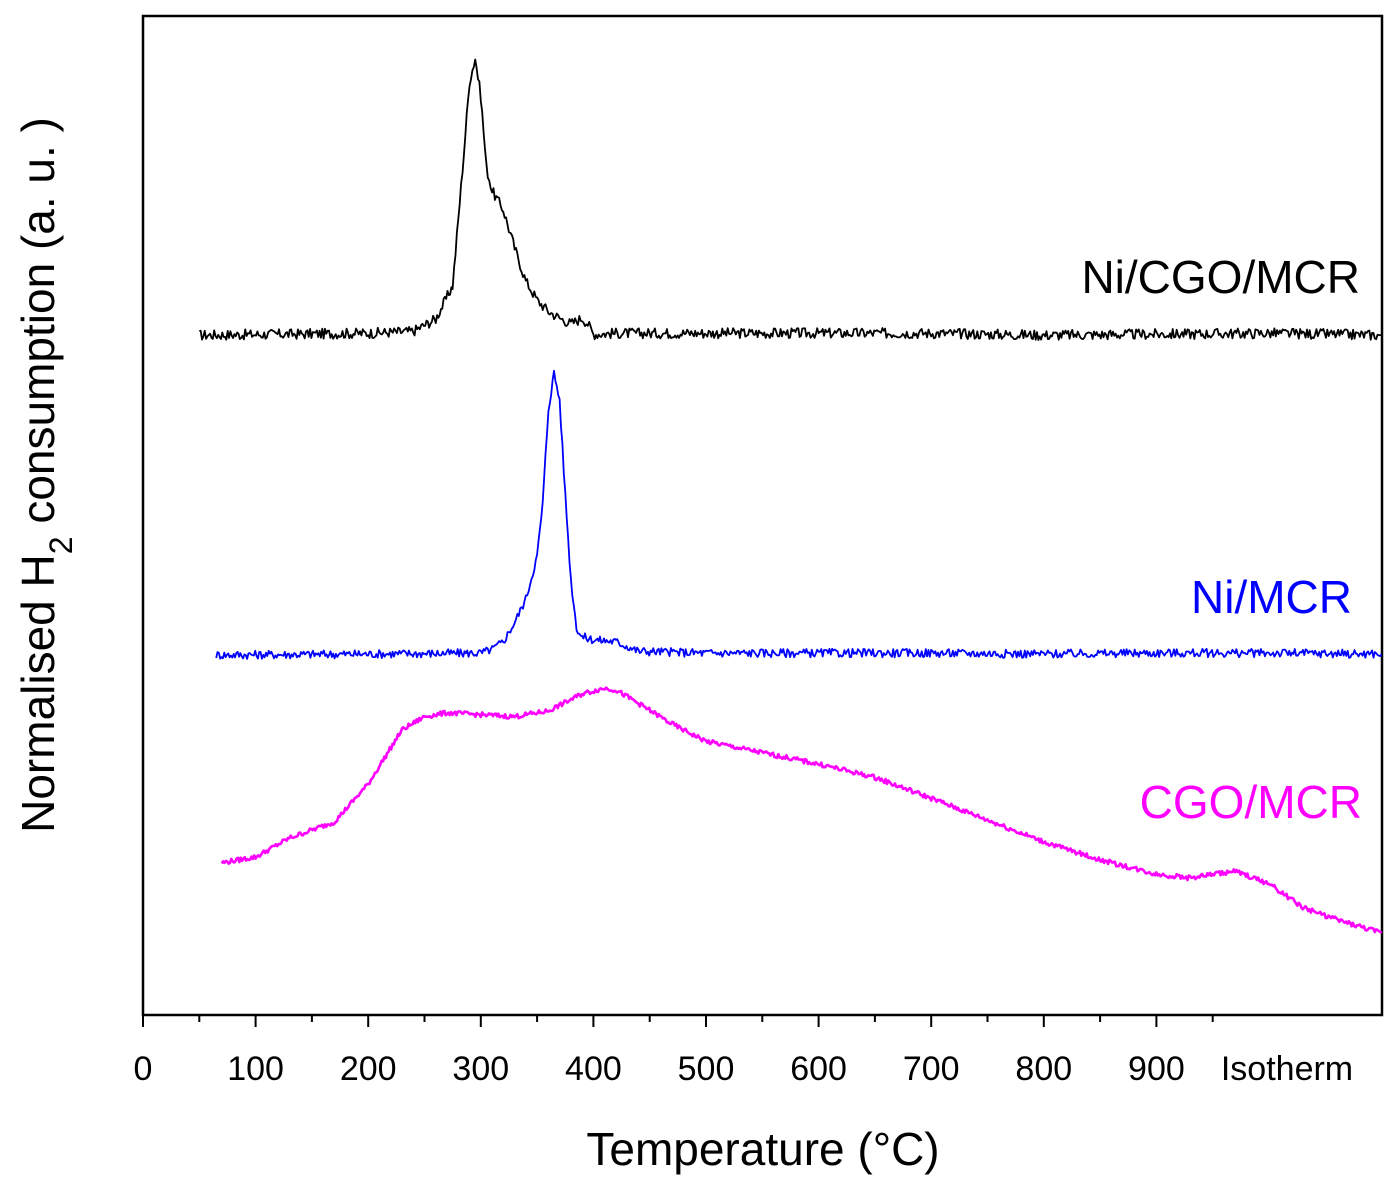 The image size is (1400, 1183). Describe the element at coordinates (38, 693) in the screenshot. I see `y-axis-title-main: Normalised H` at that location.